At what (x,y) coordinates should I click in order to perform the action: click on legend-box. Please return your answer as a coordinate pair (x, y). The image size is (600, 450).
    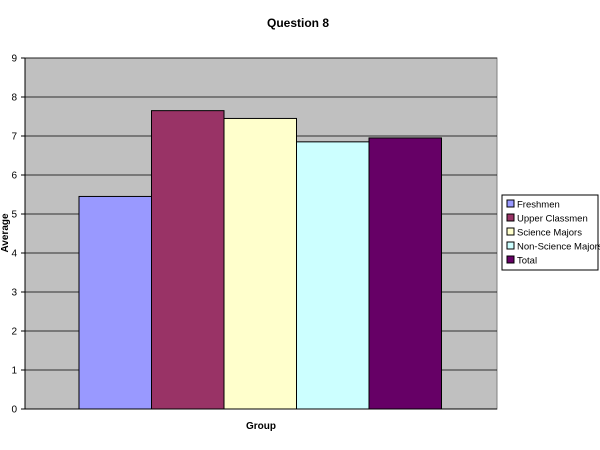
    Looking at the image, I should click on (550, 232).